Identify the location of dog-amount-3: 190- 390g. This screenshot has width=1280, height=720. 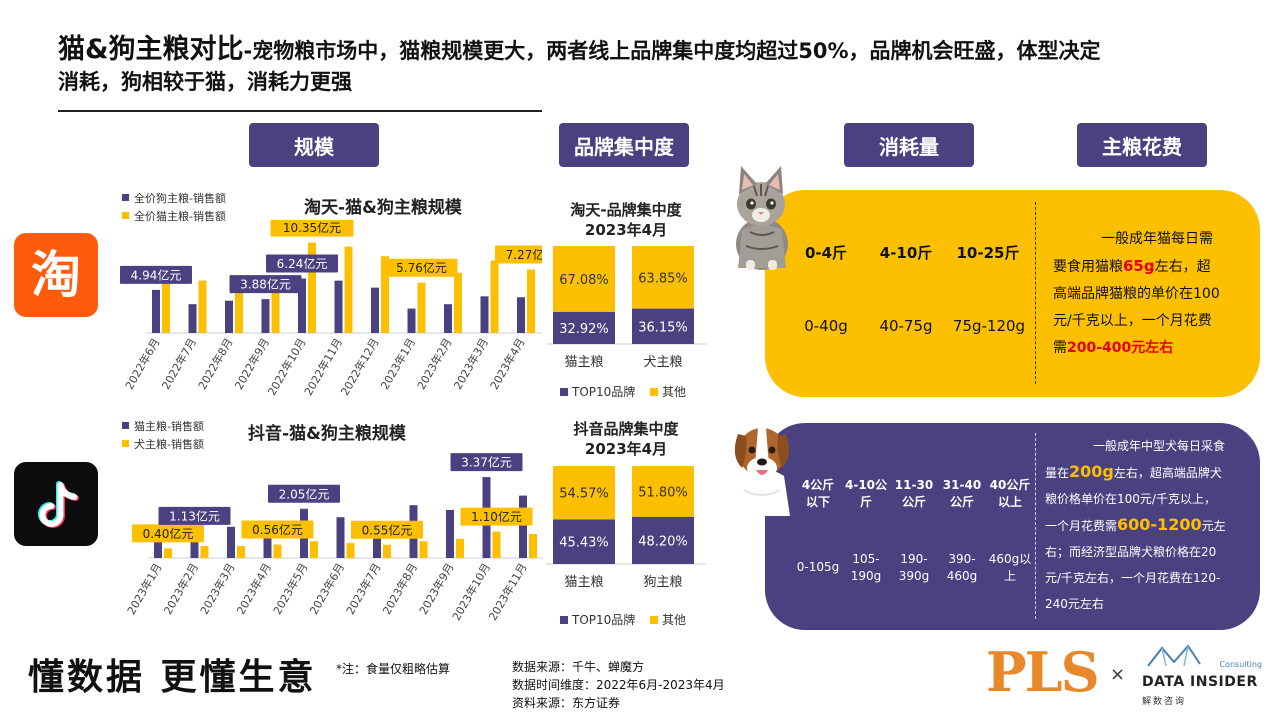
(914, 567).